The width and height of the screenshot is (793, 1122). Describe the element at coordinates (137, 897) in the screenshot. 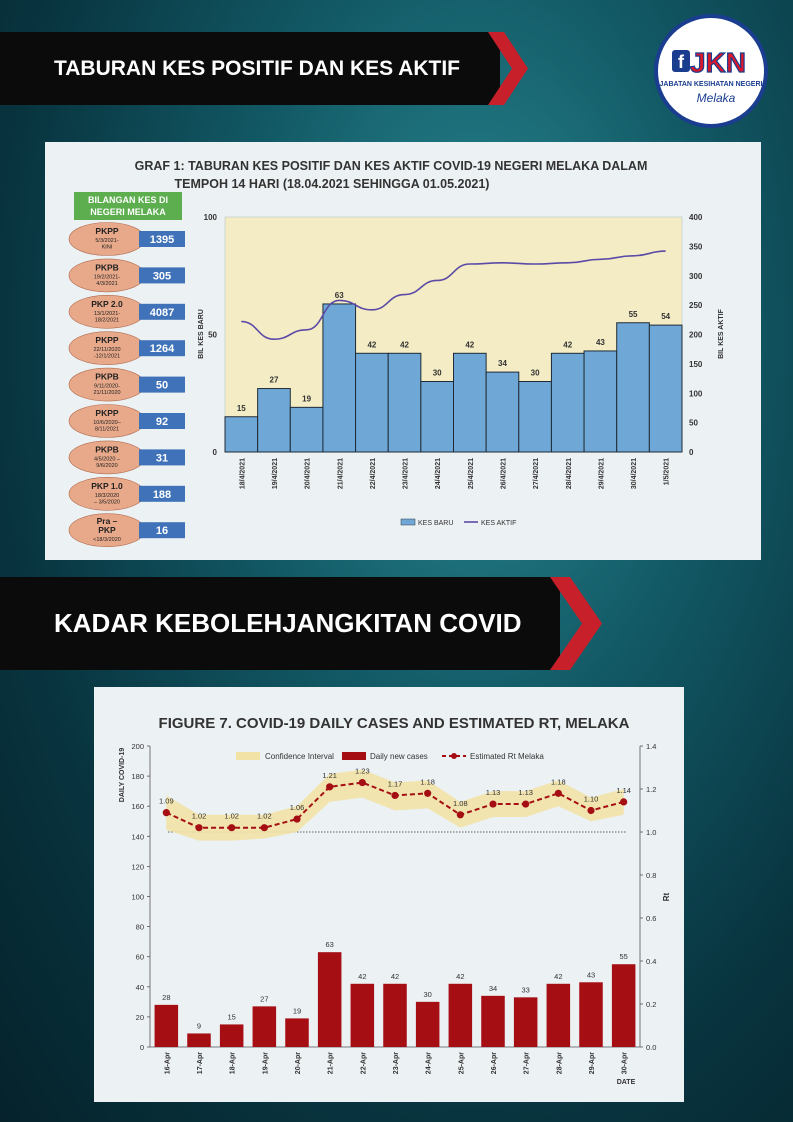

I see `chart2-ytick: 100` at that location.